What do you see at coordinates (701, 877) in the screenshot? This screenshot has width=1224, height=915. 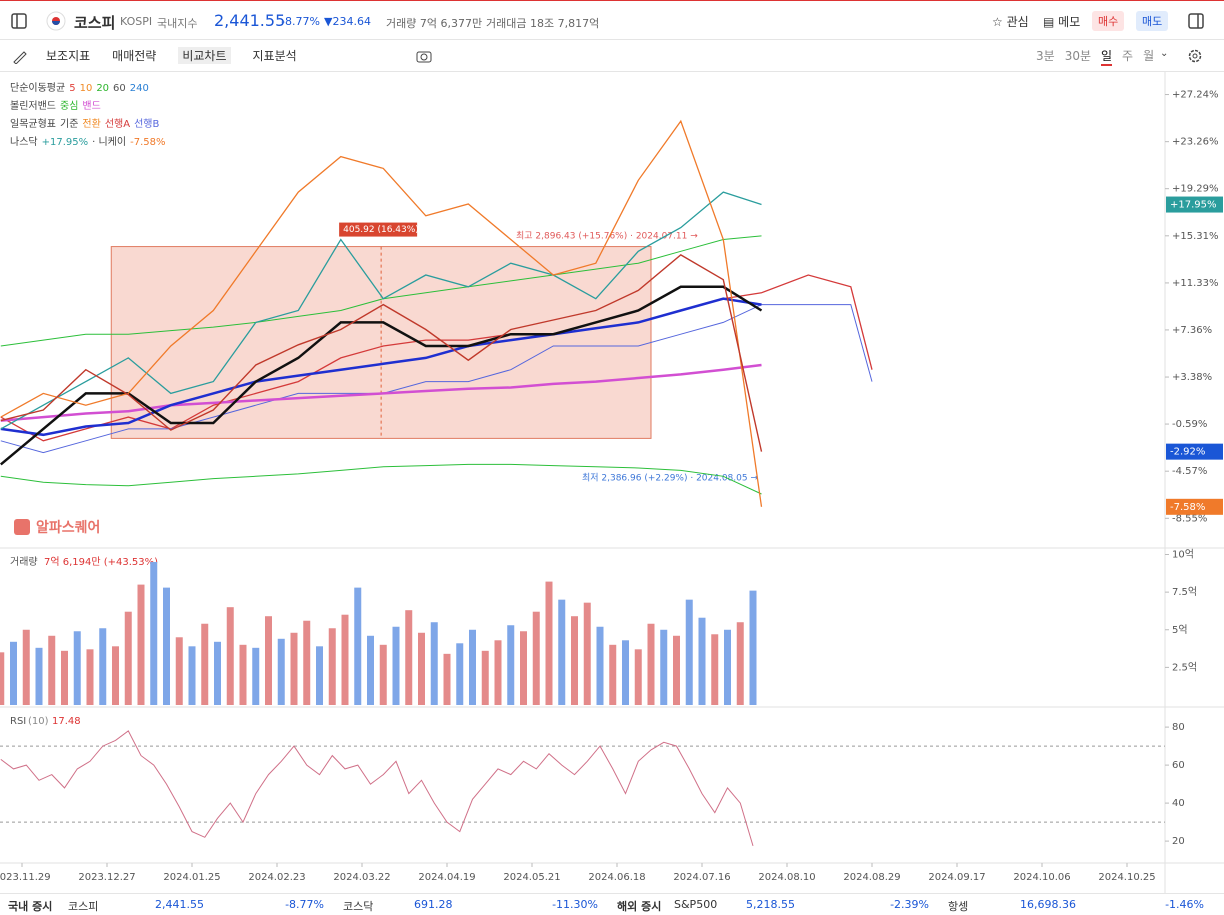 I see `x-tick-label: 2024.07.16` at bounding box center [701, 877].